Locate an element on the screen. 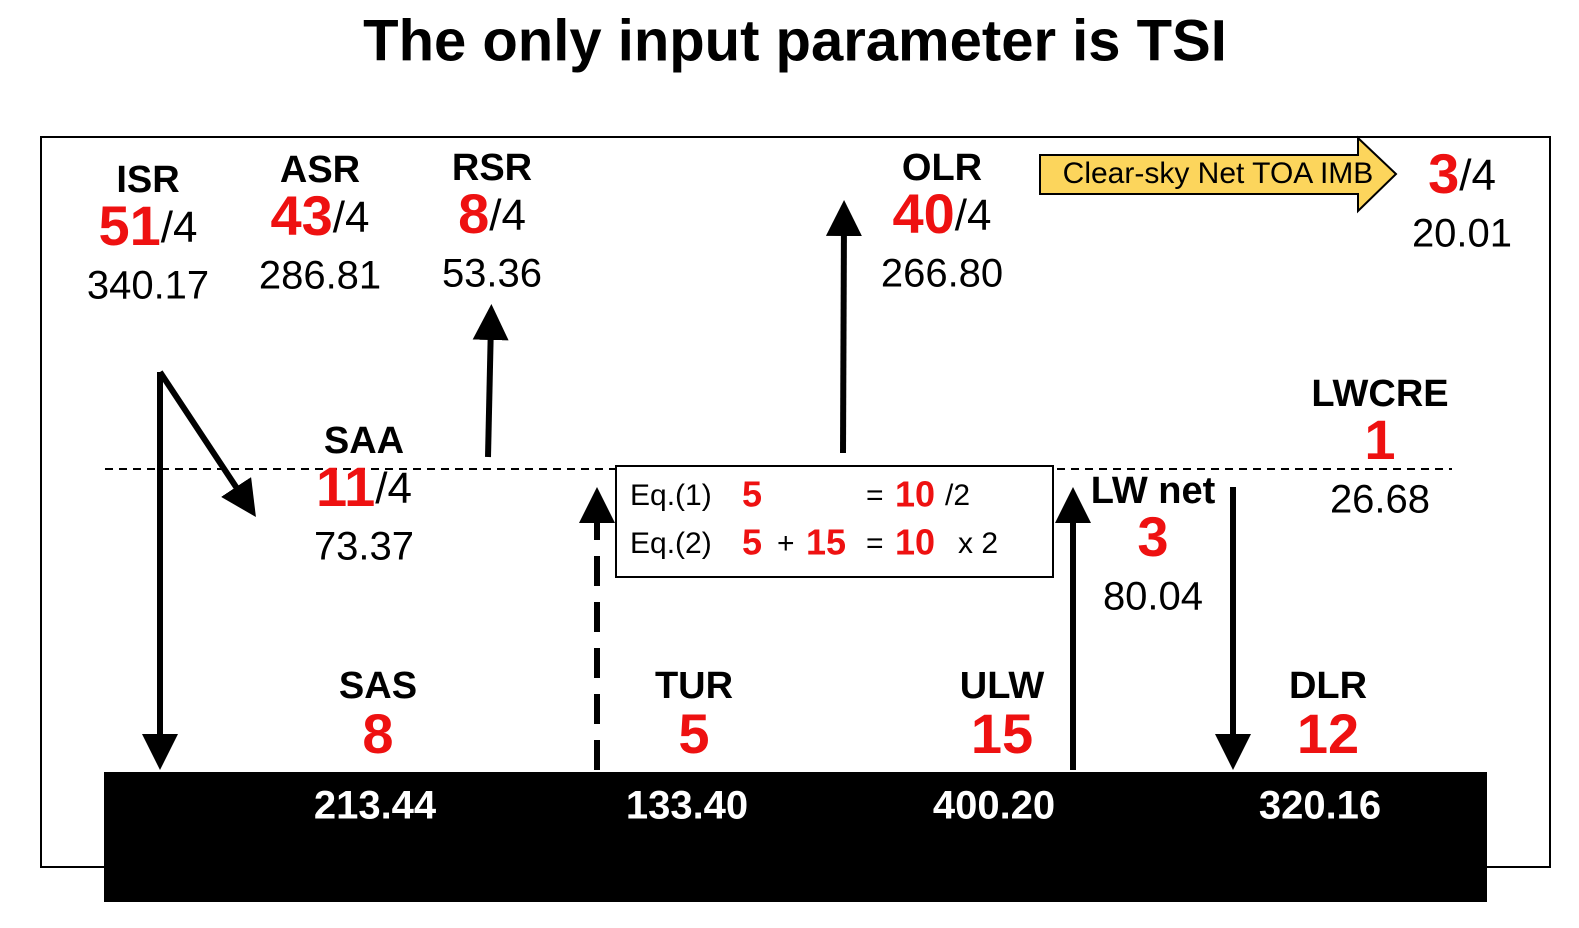 The height and width of the screenshot is (928, 1579). value: 12 is located at coordinates (1328, 733).